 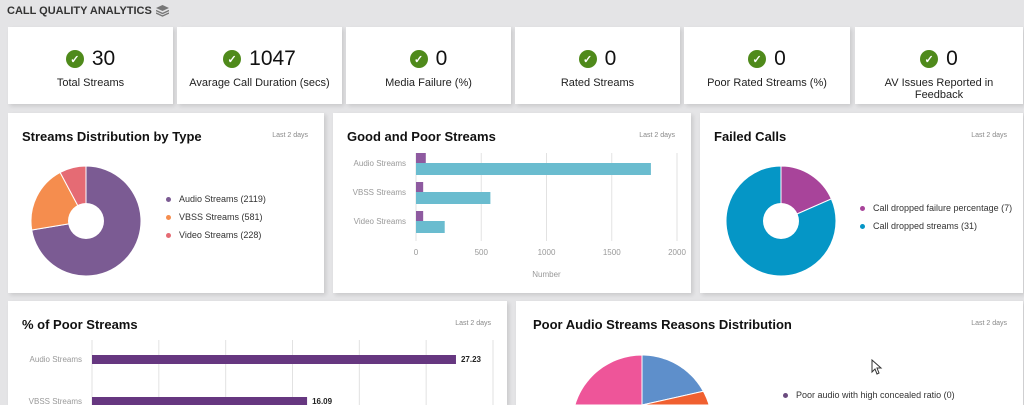 I want to click on legend: Poor audio with high concealed ratio (0), so click(x=869, y=395).